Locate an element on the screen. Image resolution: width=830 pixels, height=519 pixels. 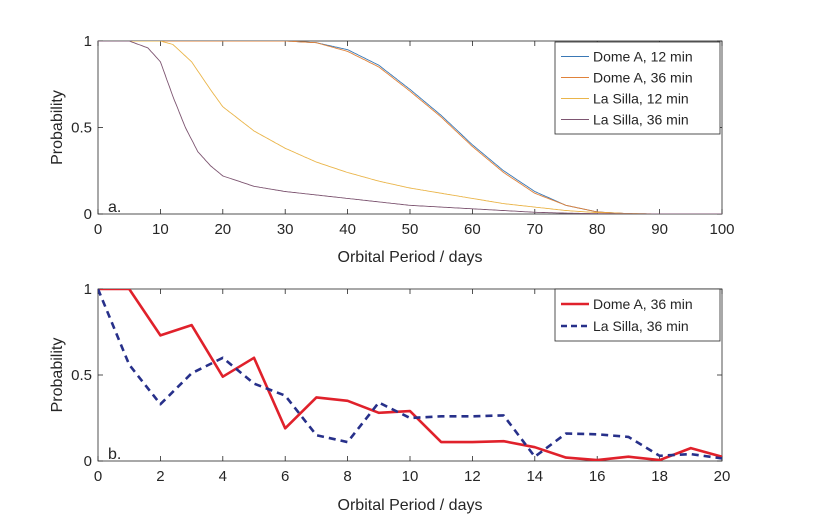
legend: Dome A, 36 min La Silla, 36 min is located at coordinates (637, 315).